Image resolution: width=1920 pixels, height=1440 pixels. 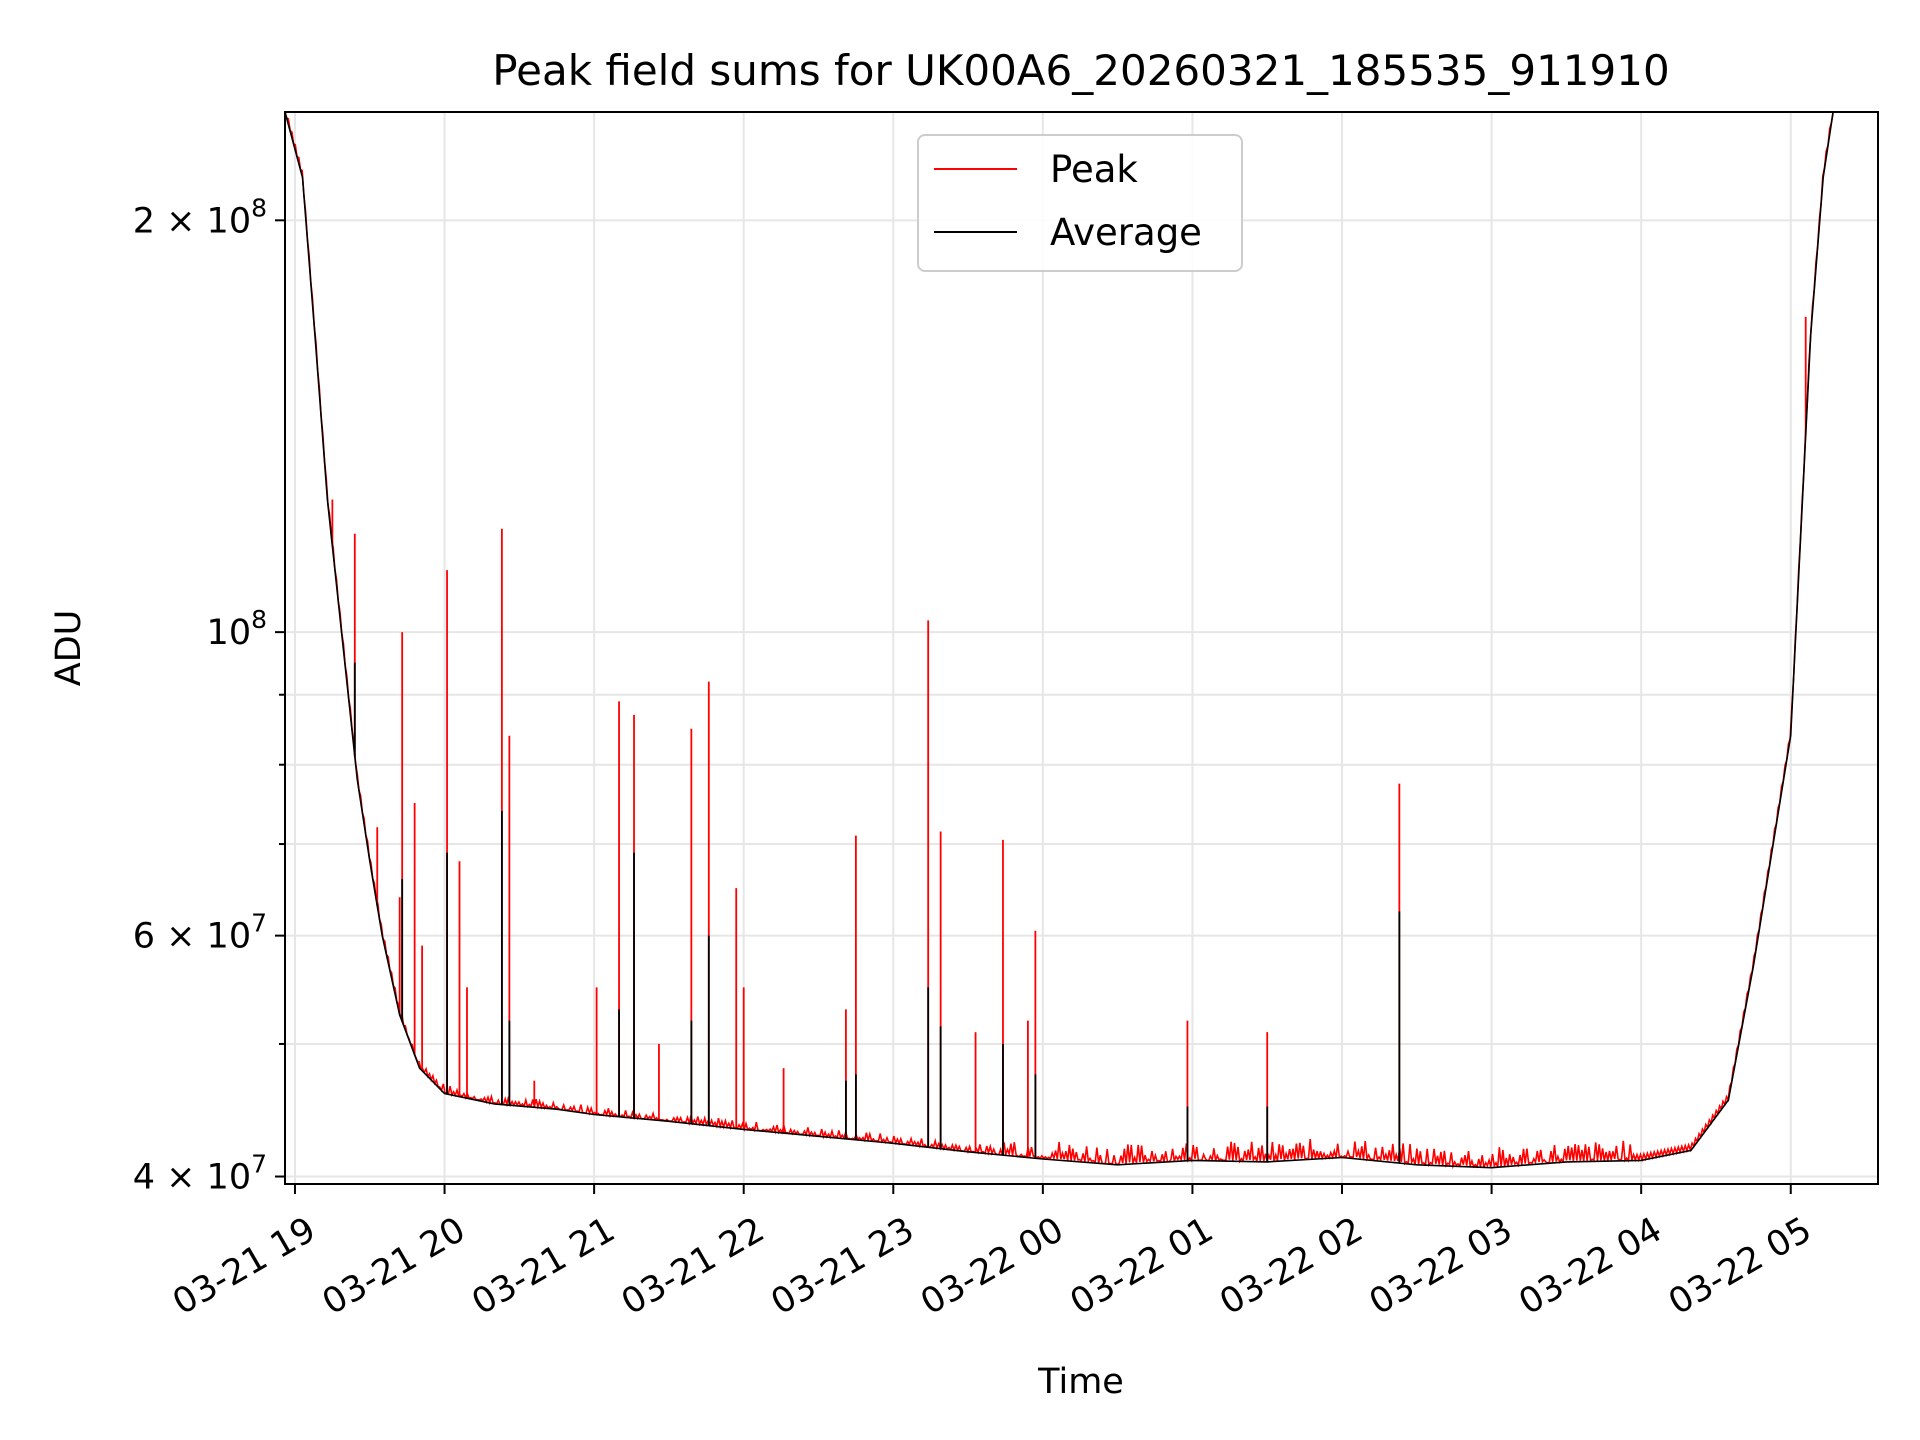 What do you see at coordinates (69, 648) in the screenshot?
I see `y-axis-label: ADU` at bounding box center [69, 648].